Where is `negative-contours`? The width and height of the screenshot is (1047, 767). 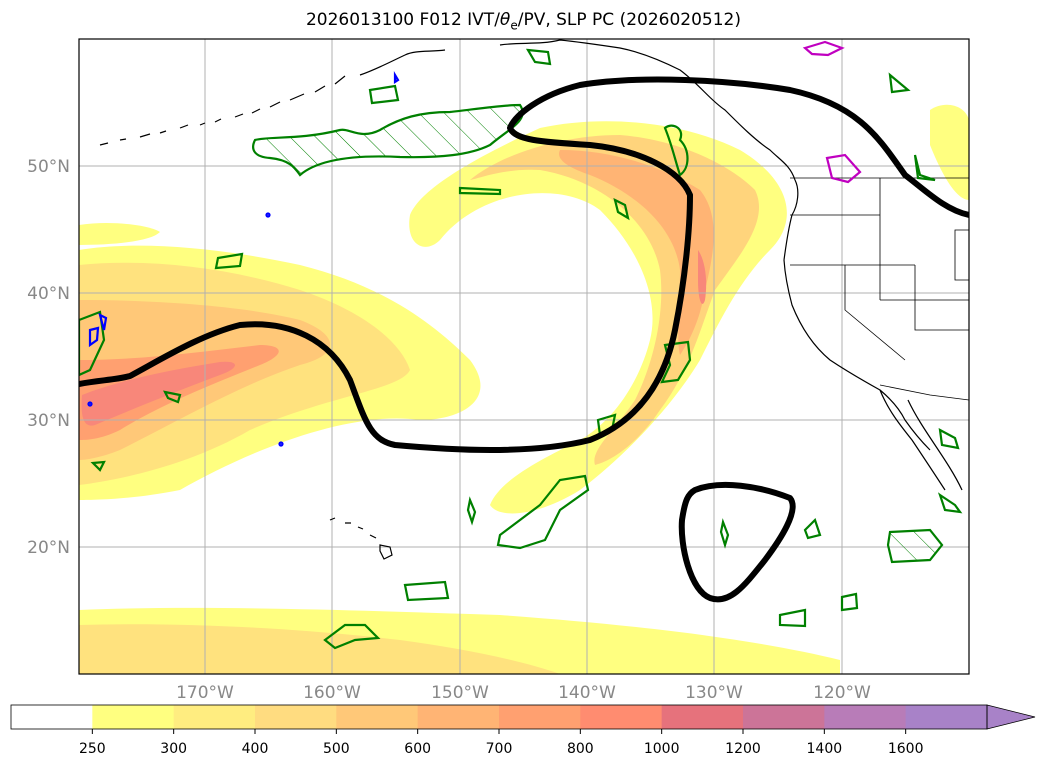
negative-contours is located at coordinates (243, 259).